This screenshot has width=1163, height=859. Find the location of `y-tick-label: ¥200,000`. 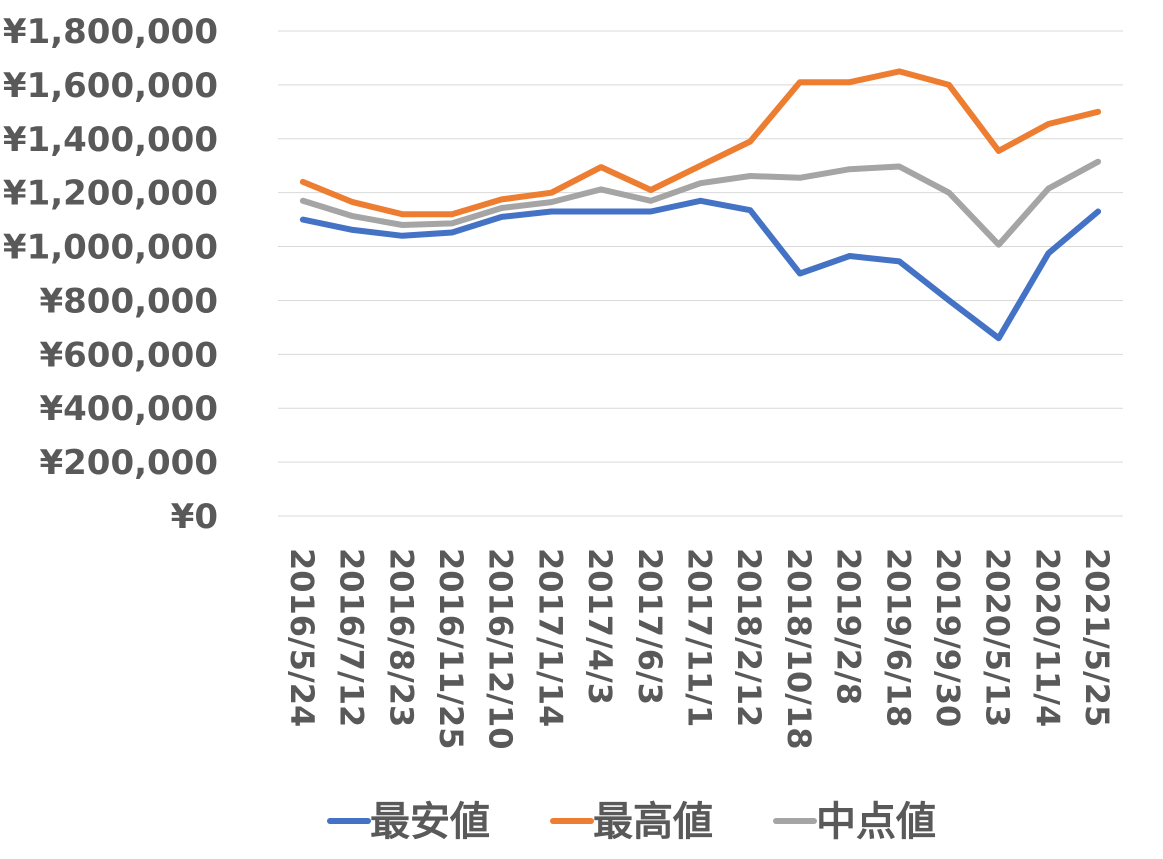

y-tick-label: ¥200,000 is located at coordinates (128, 463).